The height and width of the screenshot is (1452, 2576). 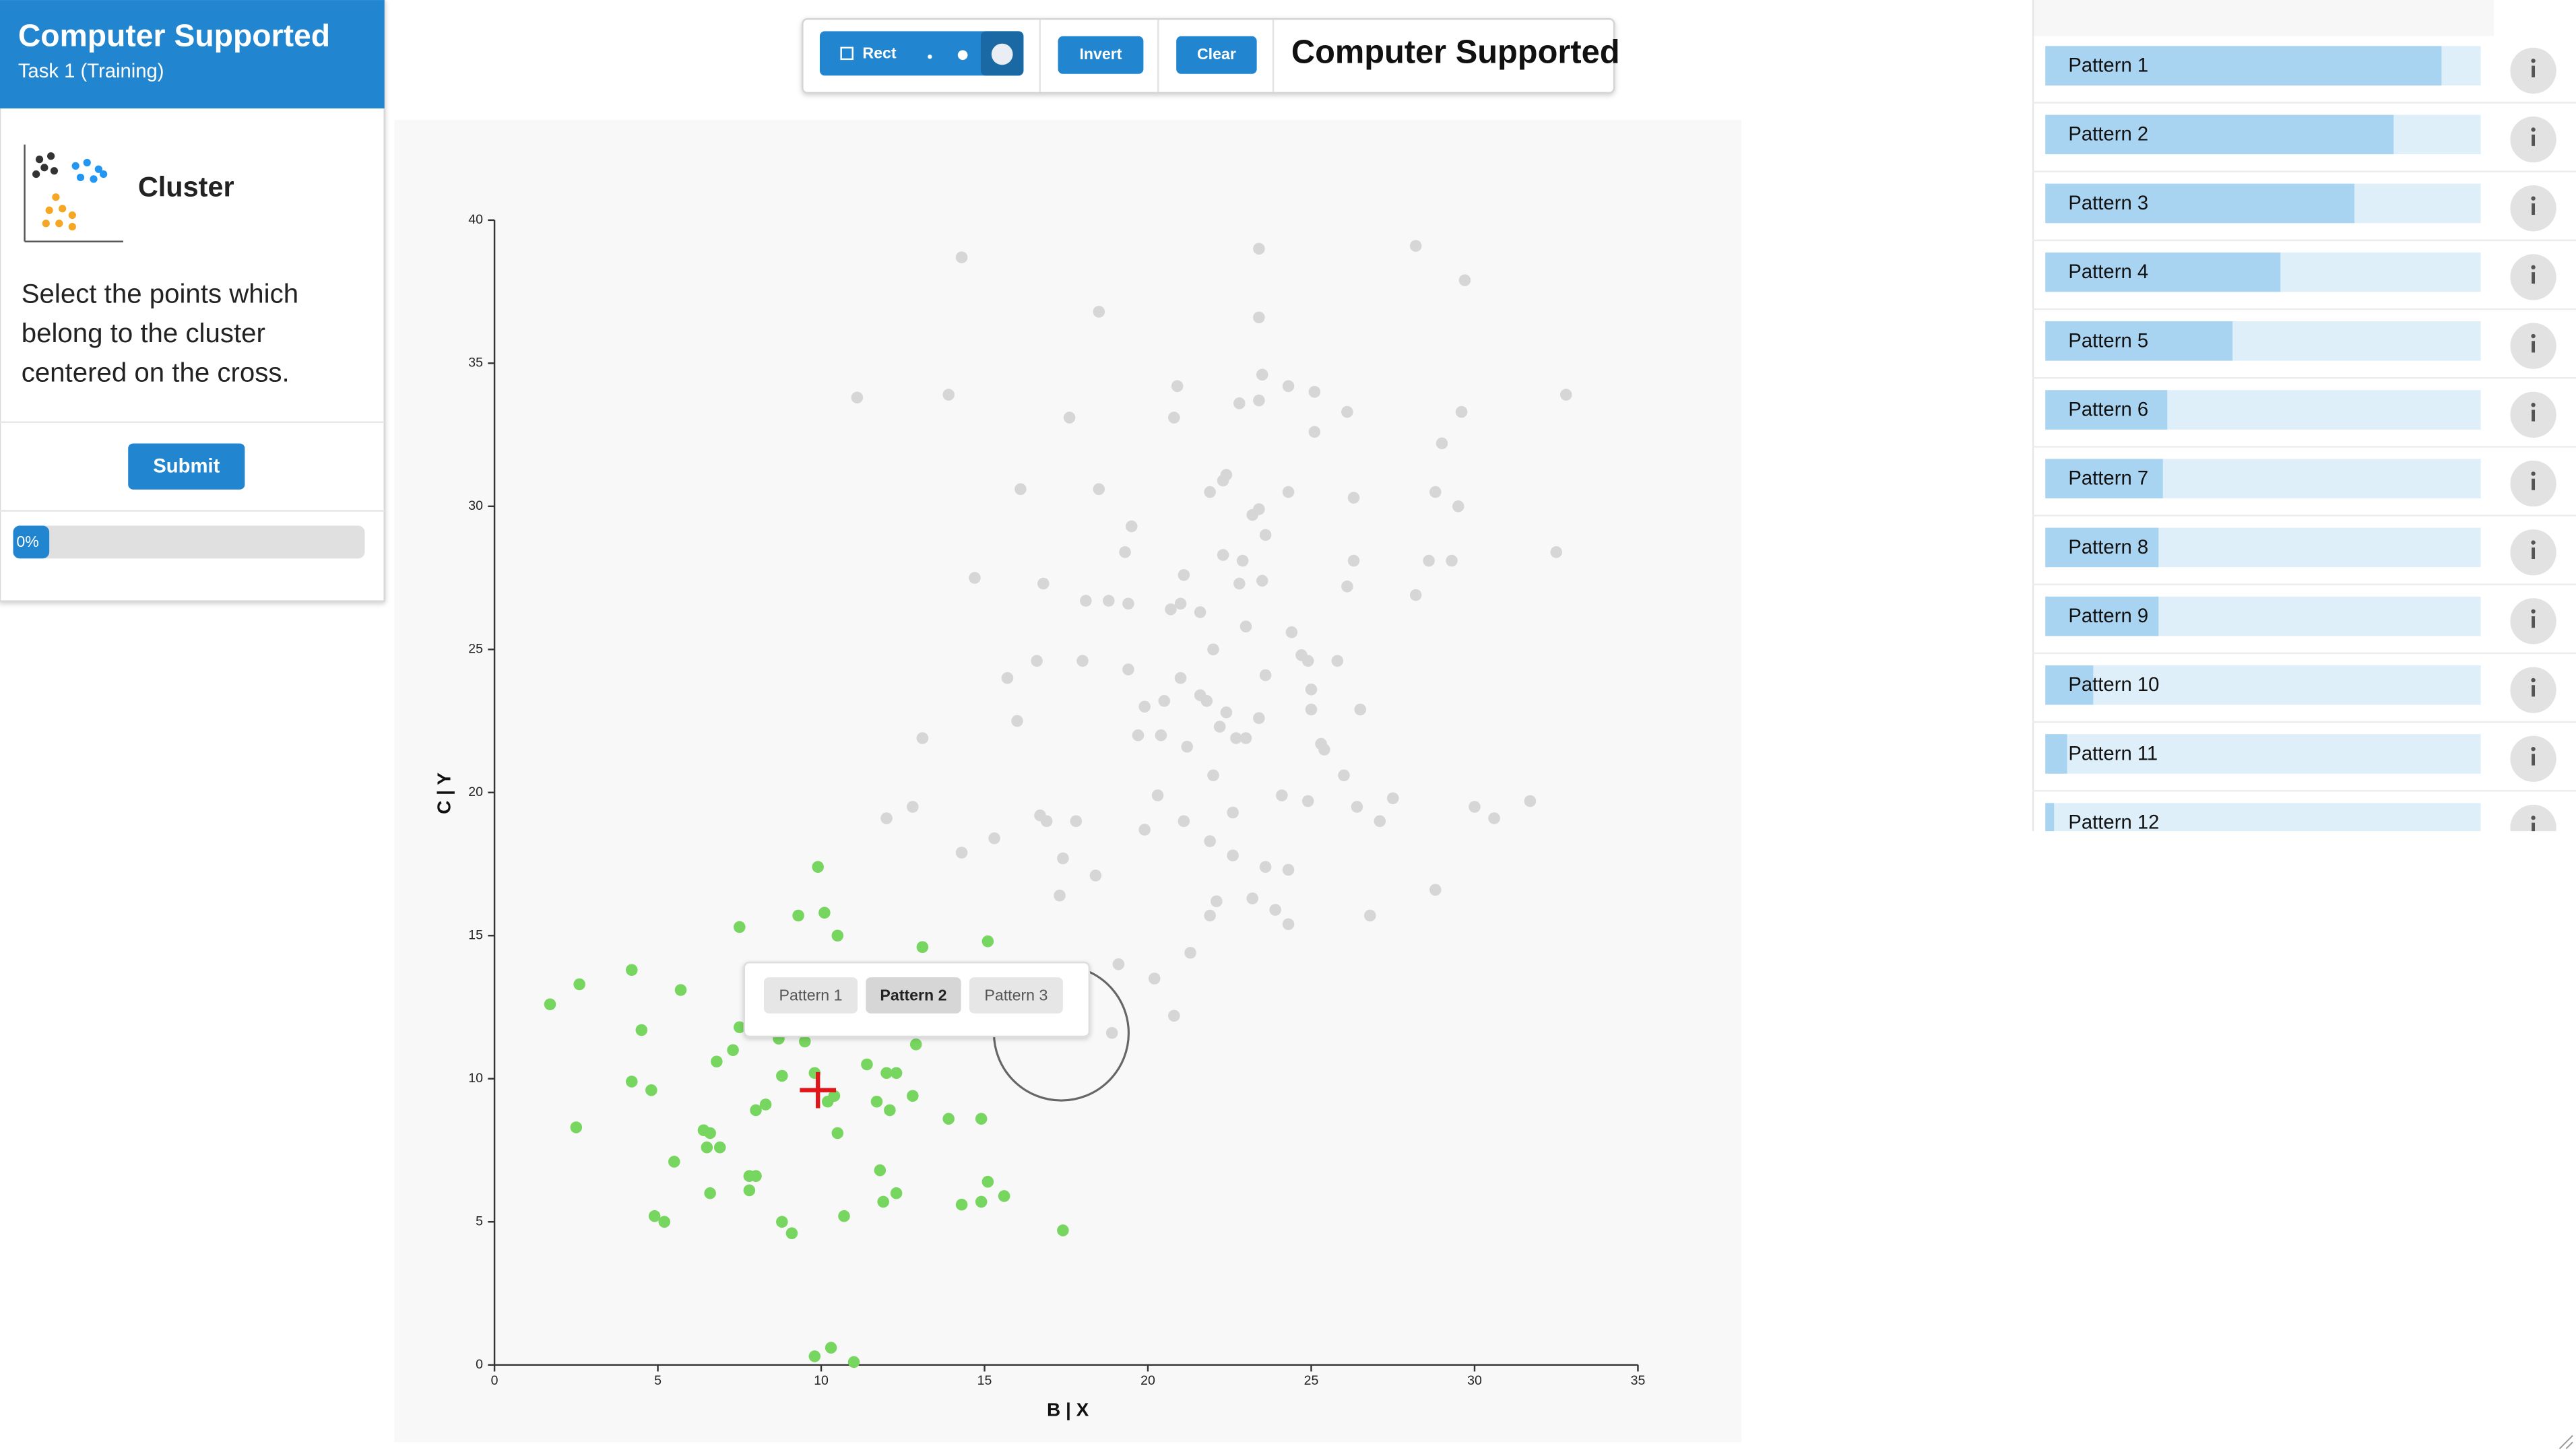 I want to click on submit-button-bg, so click(x=186, y=466).